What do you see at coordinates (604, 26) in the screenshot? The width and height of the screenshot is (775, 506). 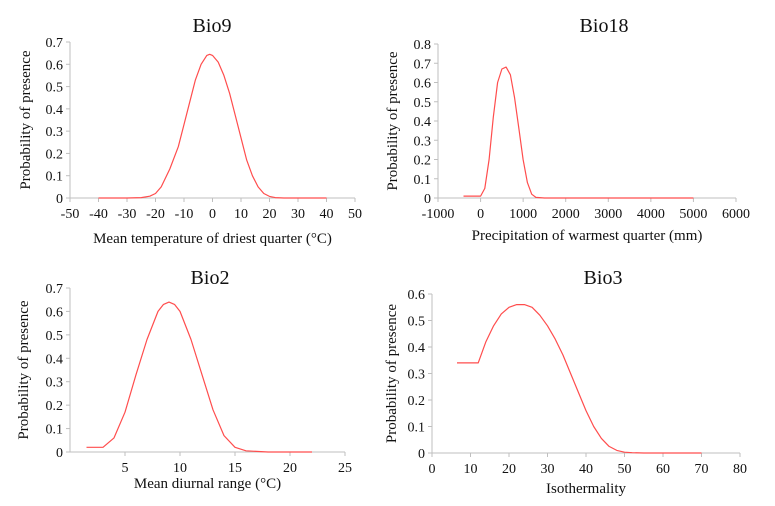 I see `chart-title: Bio18` at bounding box center [604, 26].